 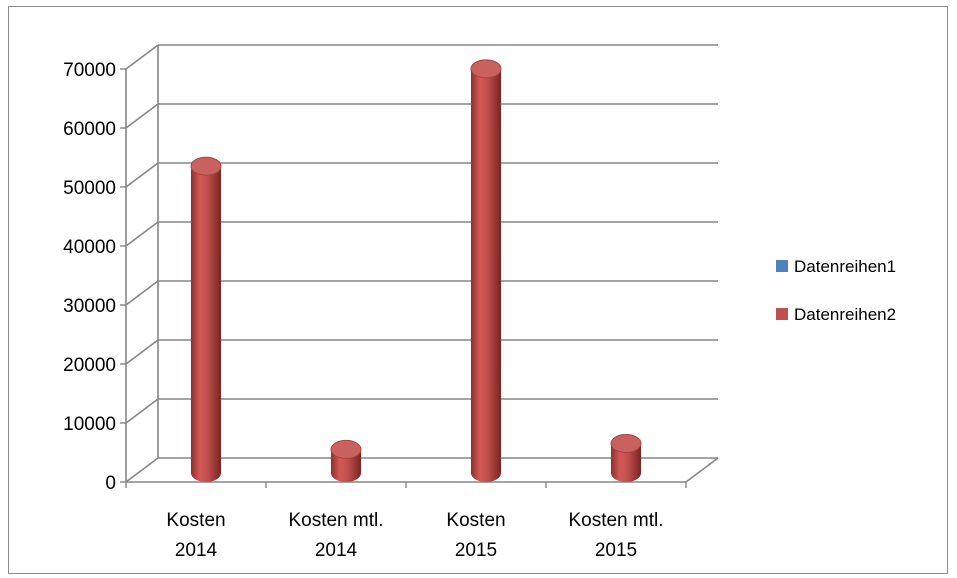 I want to click on y-tick-label: 10000, so click(x=89, y=424).